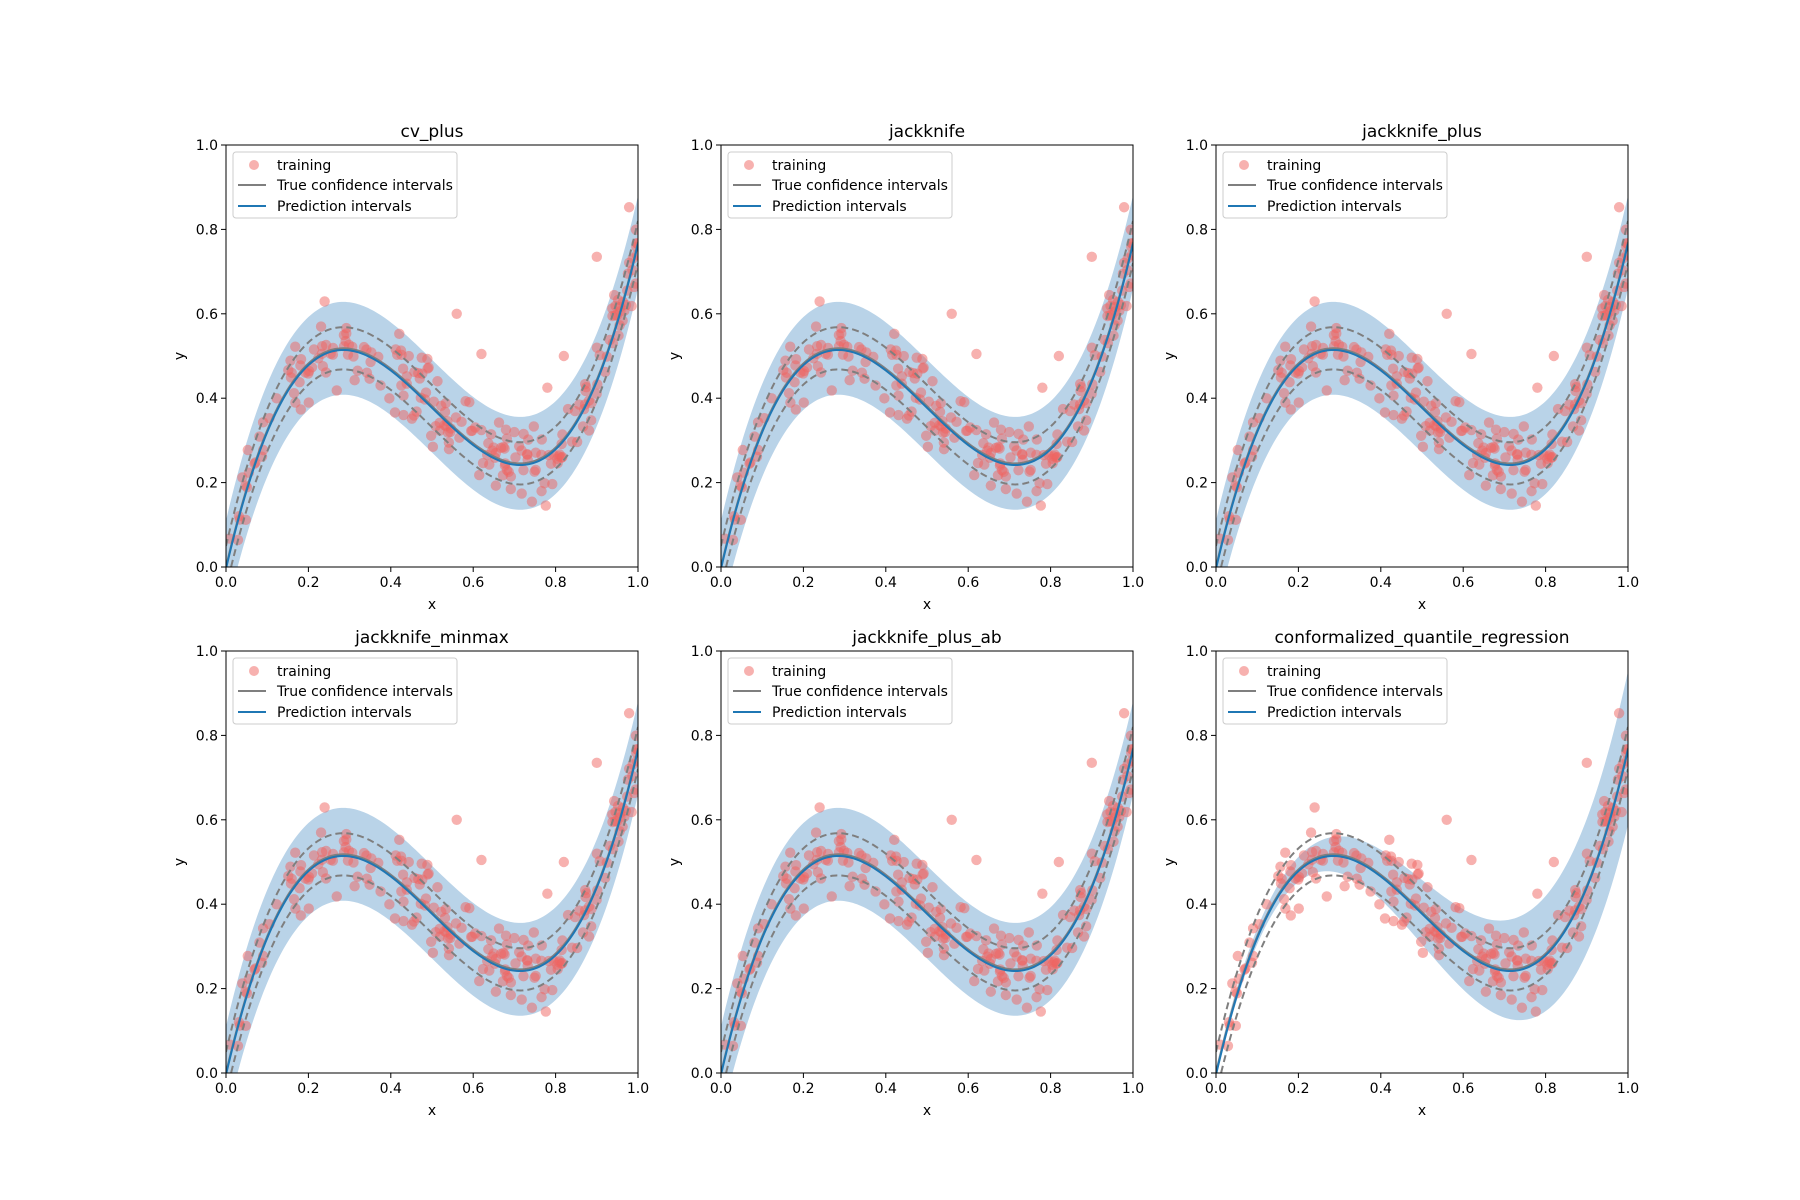  Describe the element at coordinates (226, 583) in the screenshot. I see `x-tick-label: 0.0` at that location.